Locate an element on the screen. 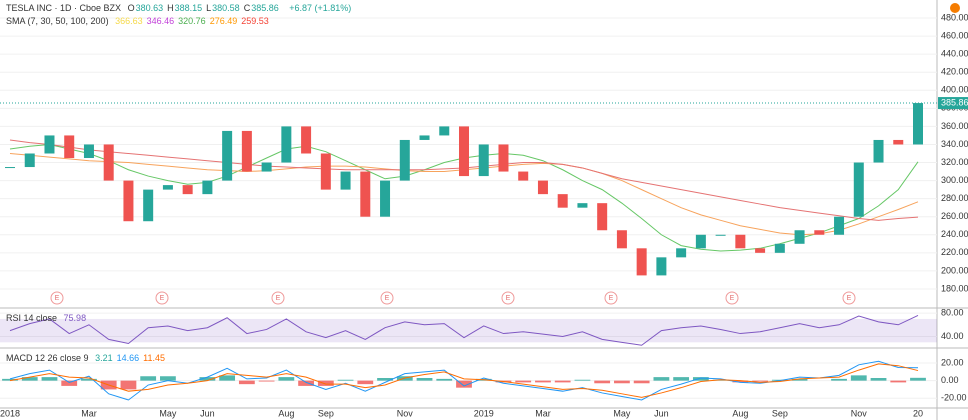 The height and width of the screenshot is (420, 968). x-tick-label: Nov is located at coordinates (859, 413).